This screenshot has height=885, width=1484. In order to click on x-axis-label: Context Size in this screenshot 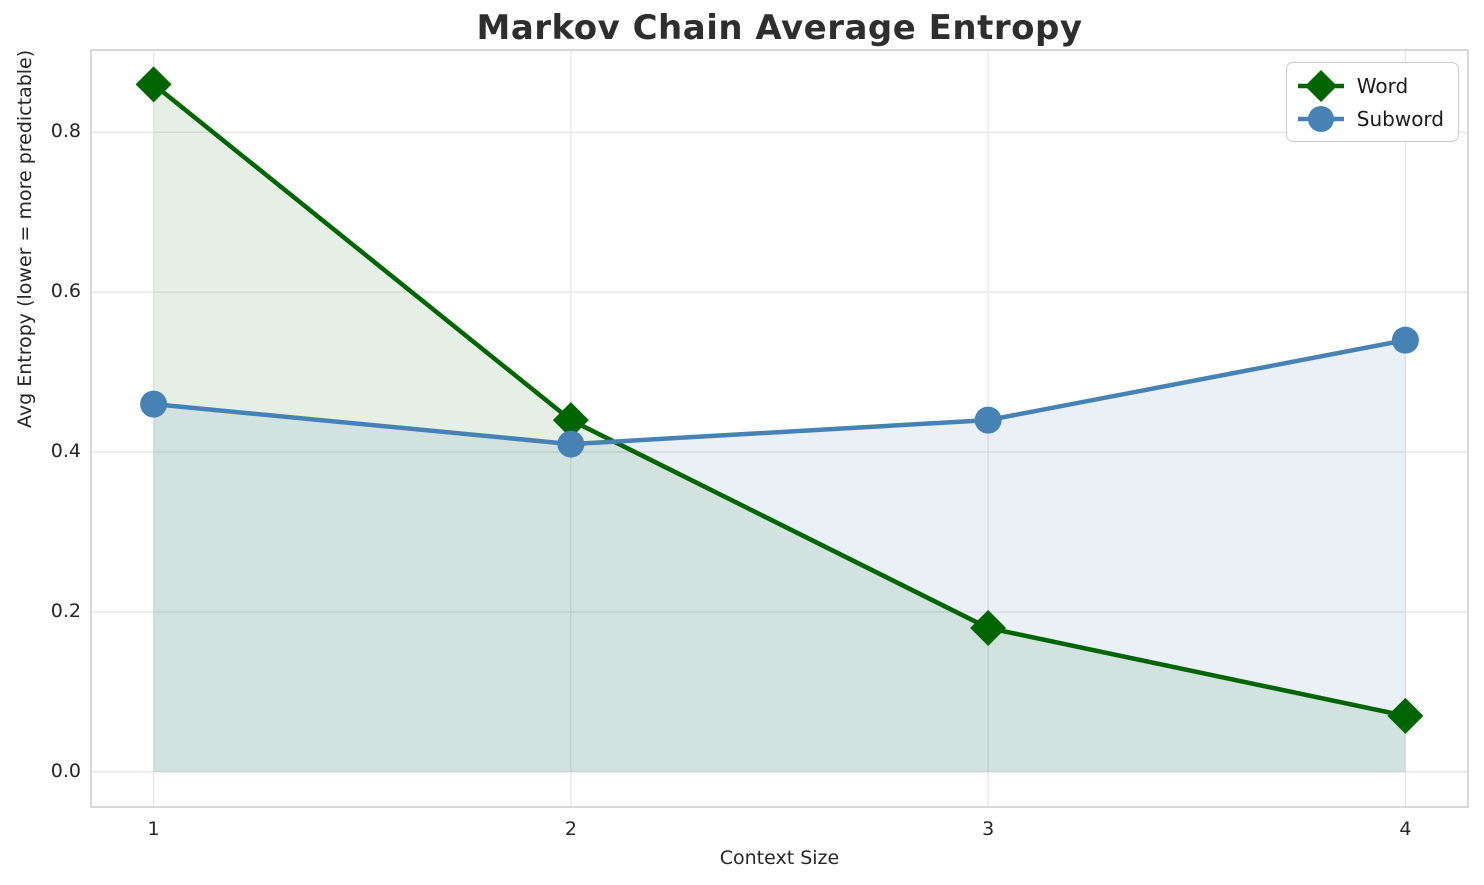, I will do `click(779, 858)`.